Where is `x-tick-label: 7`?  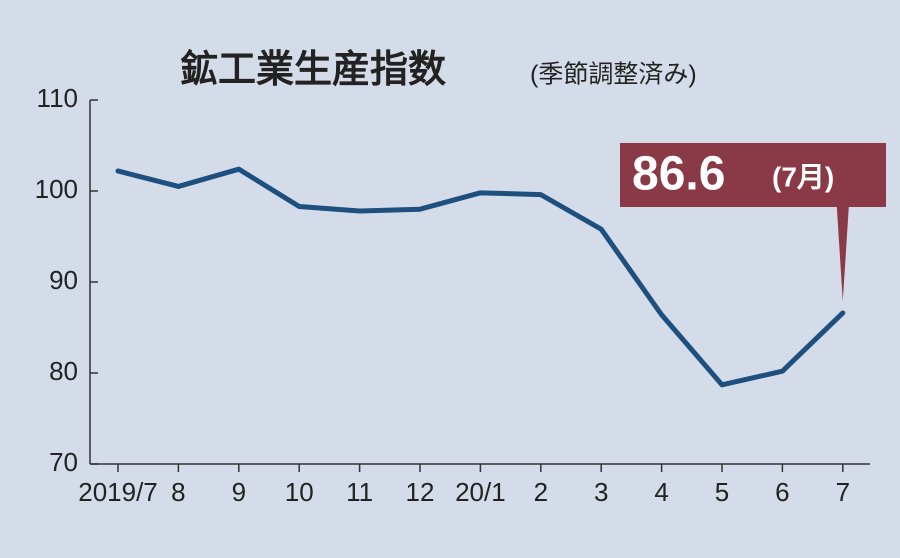
x-tick-label: 7 is located at coordinates (843, 492).